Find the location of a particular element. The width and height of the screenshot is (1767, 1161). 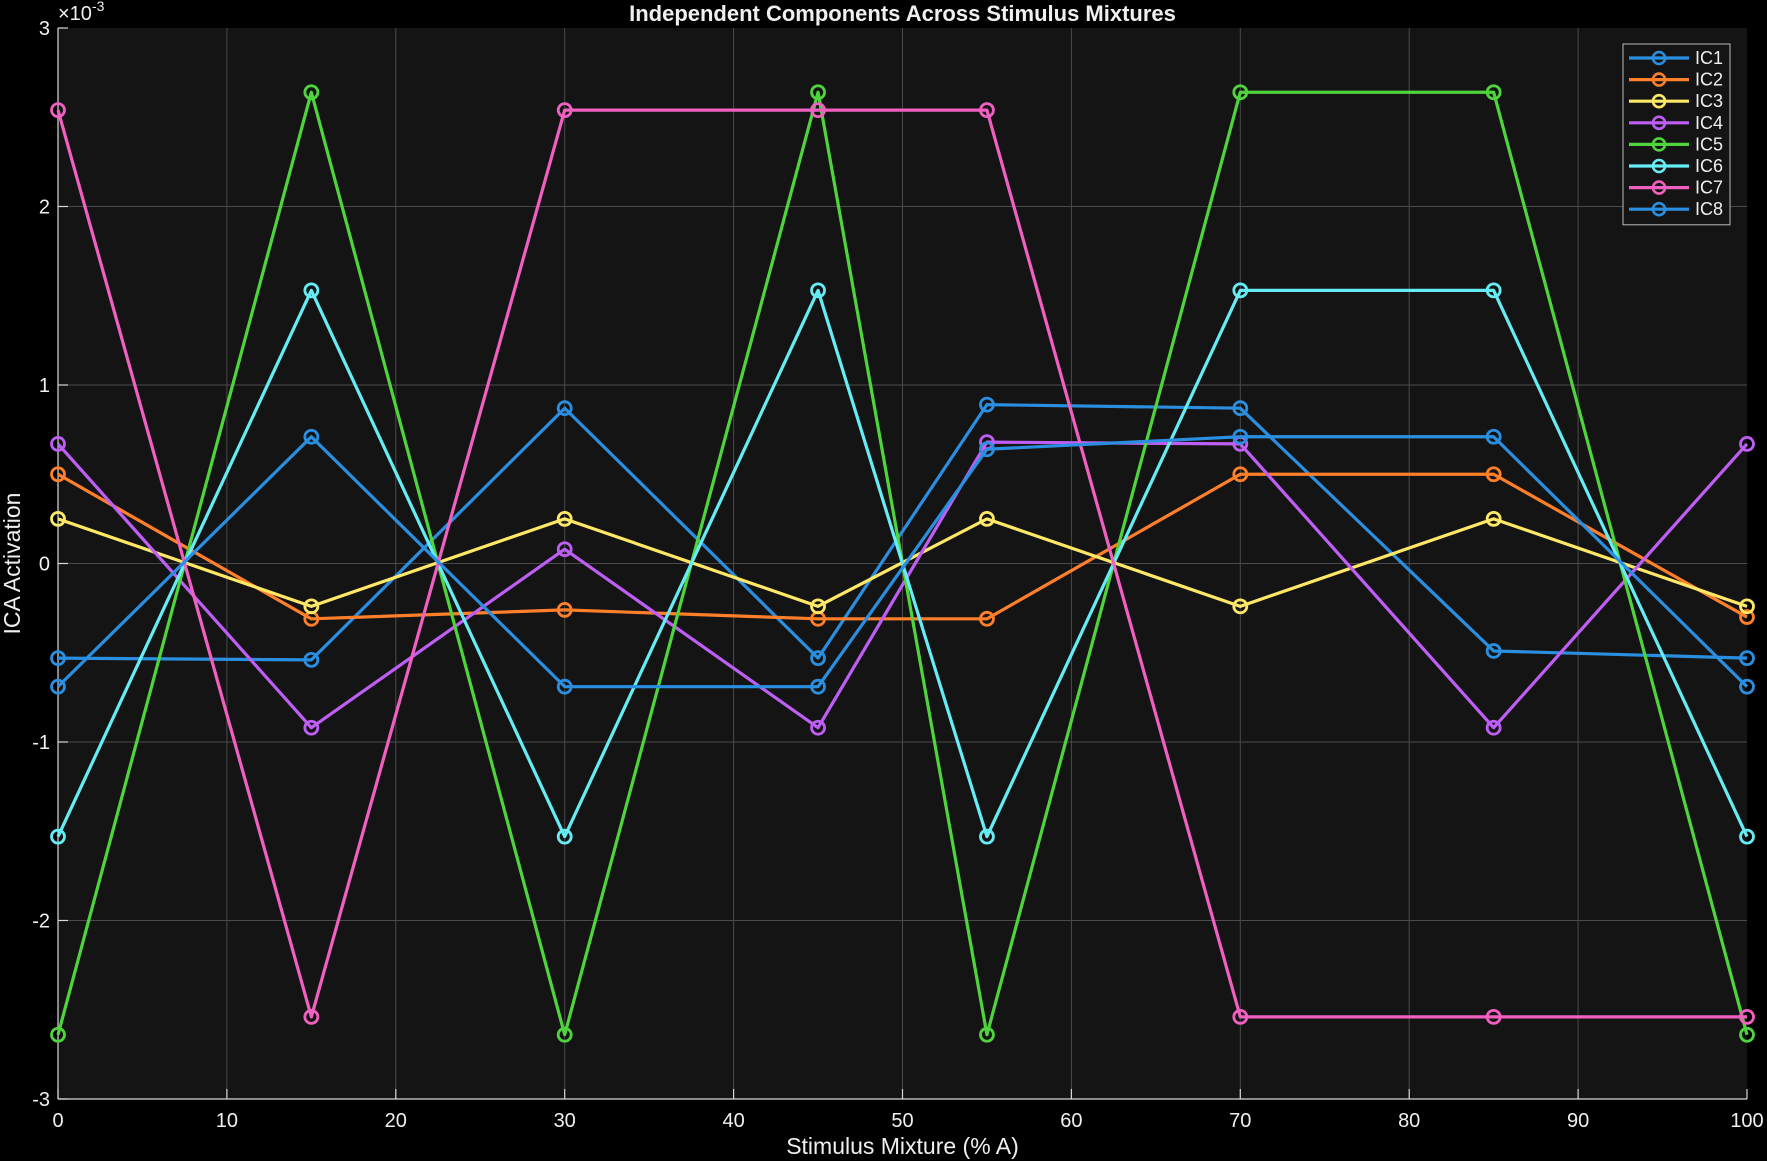

y-tick-label: 0 is located at coordinates (44, 565).